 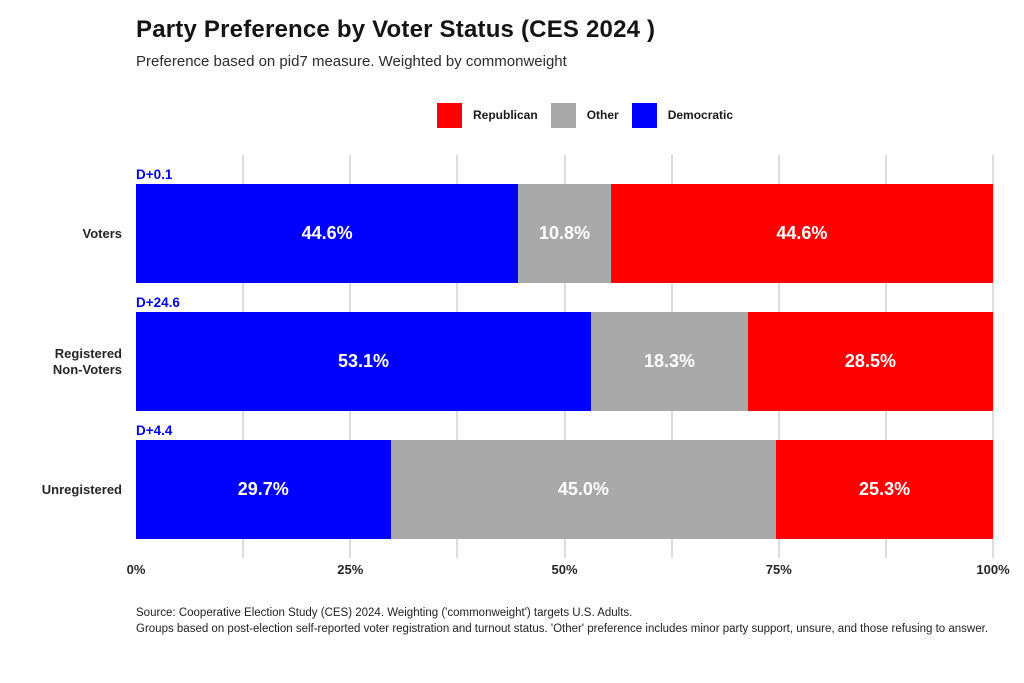 I want to click on margin-annotation: D+24.6, so click(x=158, y=302).